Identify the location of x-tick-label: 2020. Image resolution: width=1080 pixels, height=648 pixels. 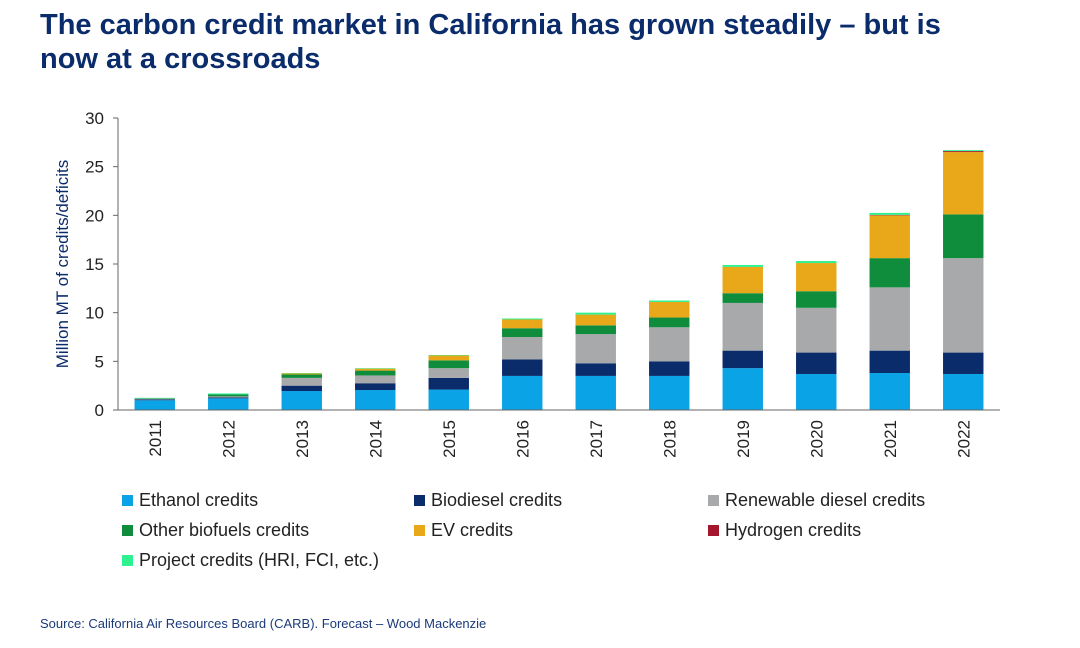
(816, 439).